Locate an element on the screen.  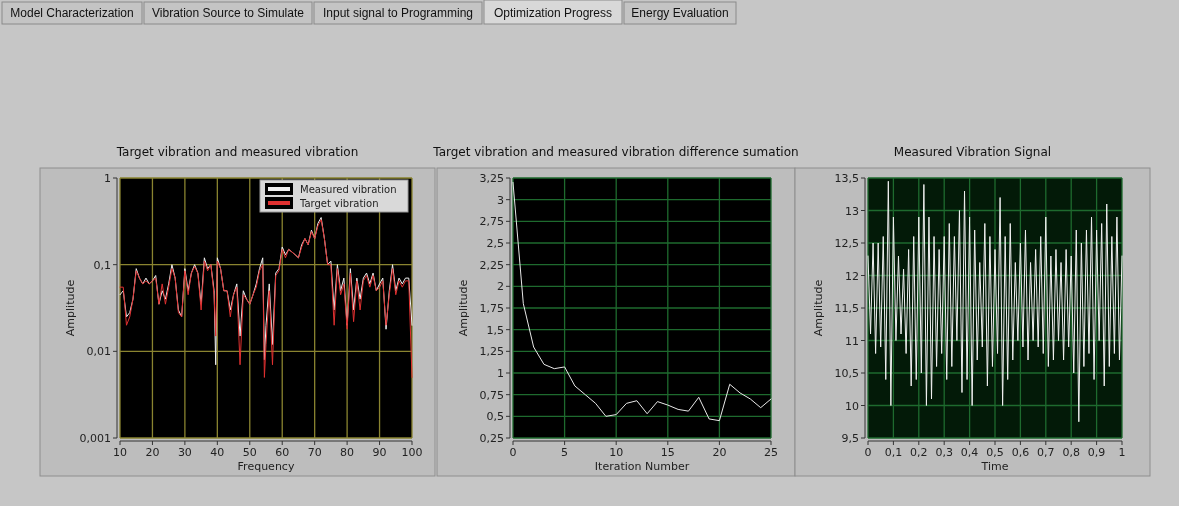
x-tick-label: 90 is located at coordinates (379, 452).